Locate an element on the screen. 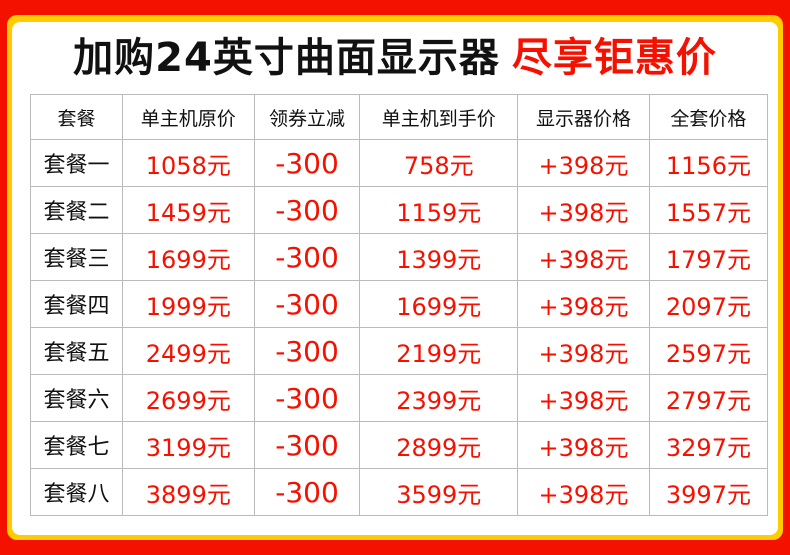  table-row: 套餐一 1058元 -300 758元 +398元 1156元 is located at coordinates (399, 163).